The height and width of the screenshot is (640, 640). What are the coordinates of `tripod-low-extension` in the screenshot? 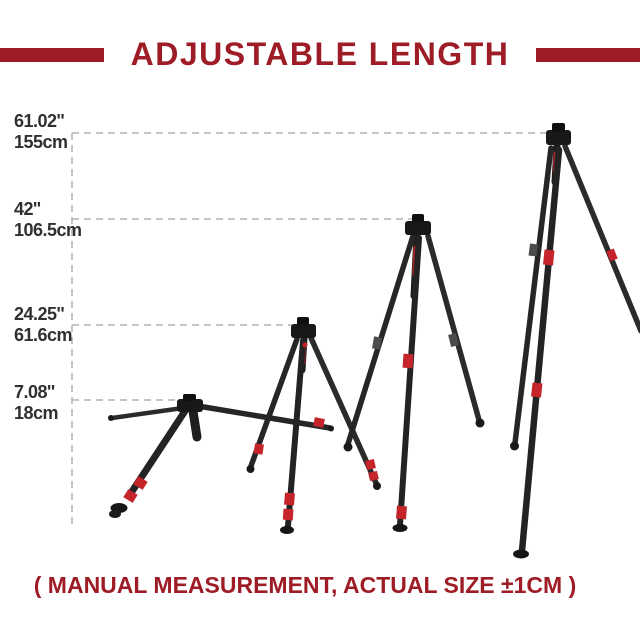 It's located at (313, 425).